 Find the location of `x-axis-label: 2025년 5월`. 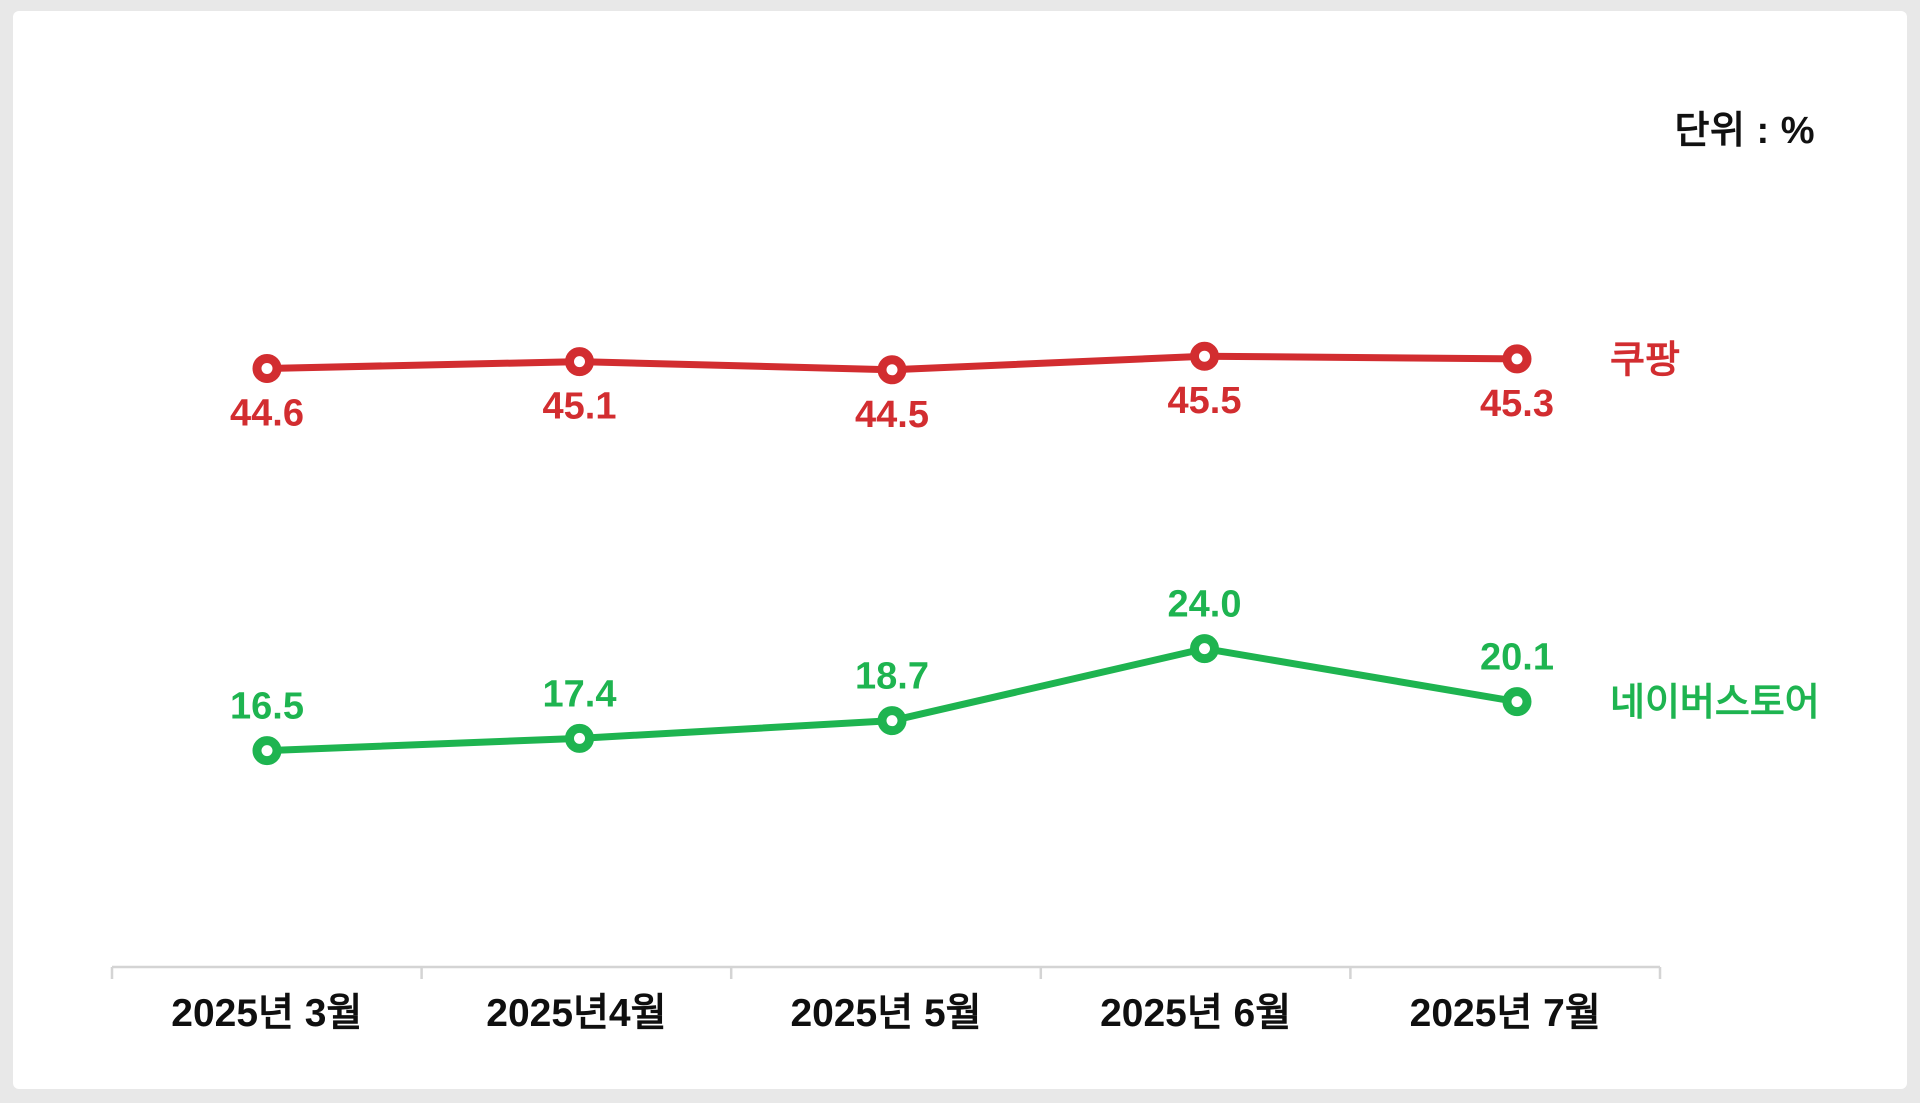

x-axis-label: 2025년 5월 is located at coordinates (885, 1013).